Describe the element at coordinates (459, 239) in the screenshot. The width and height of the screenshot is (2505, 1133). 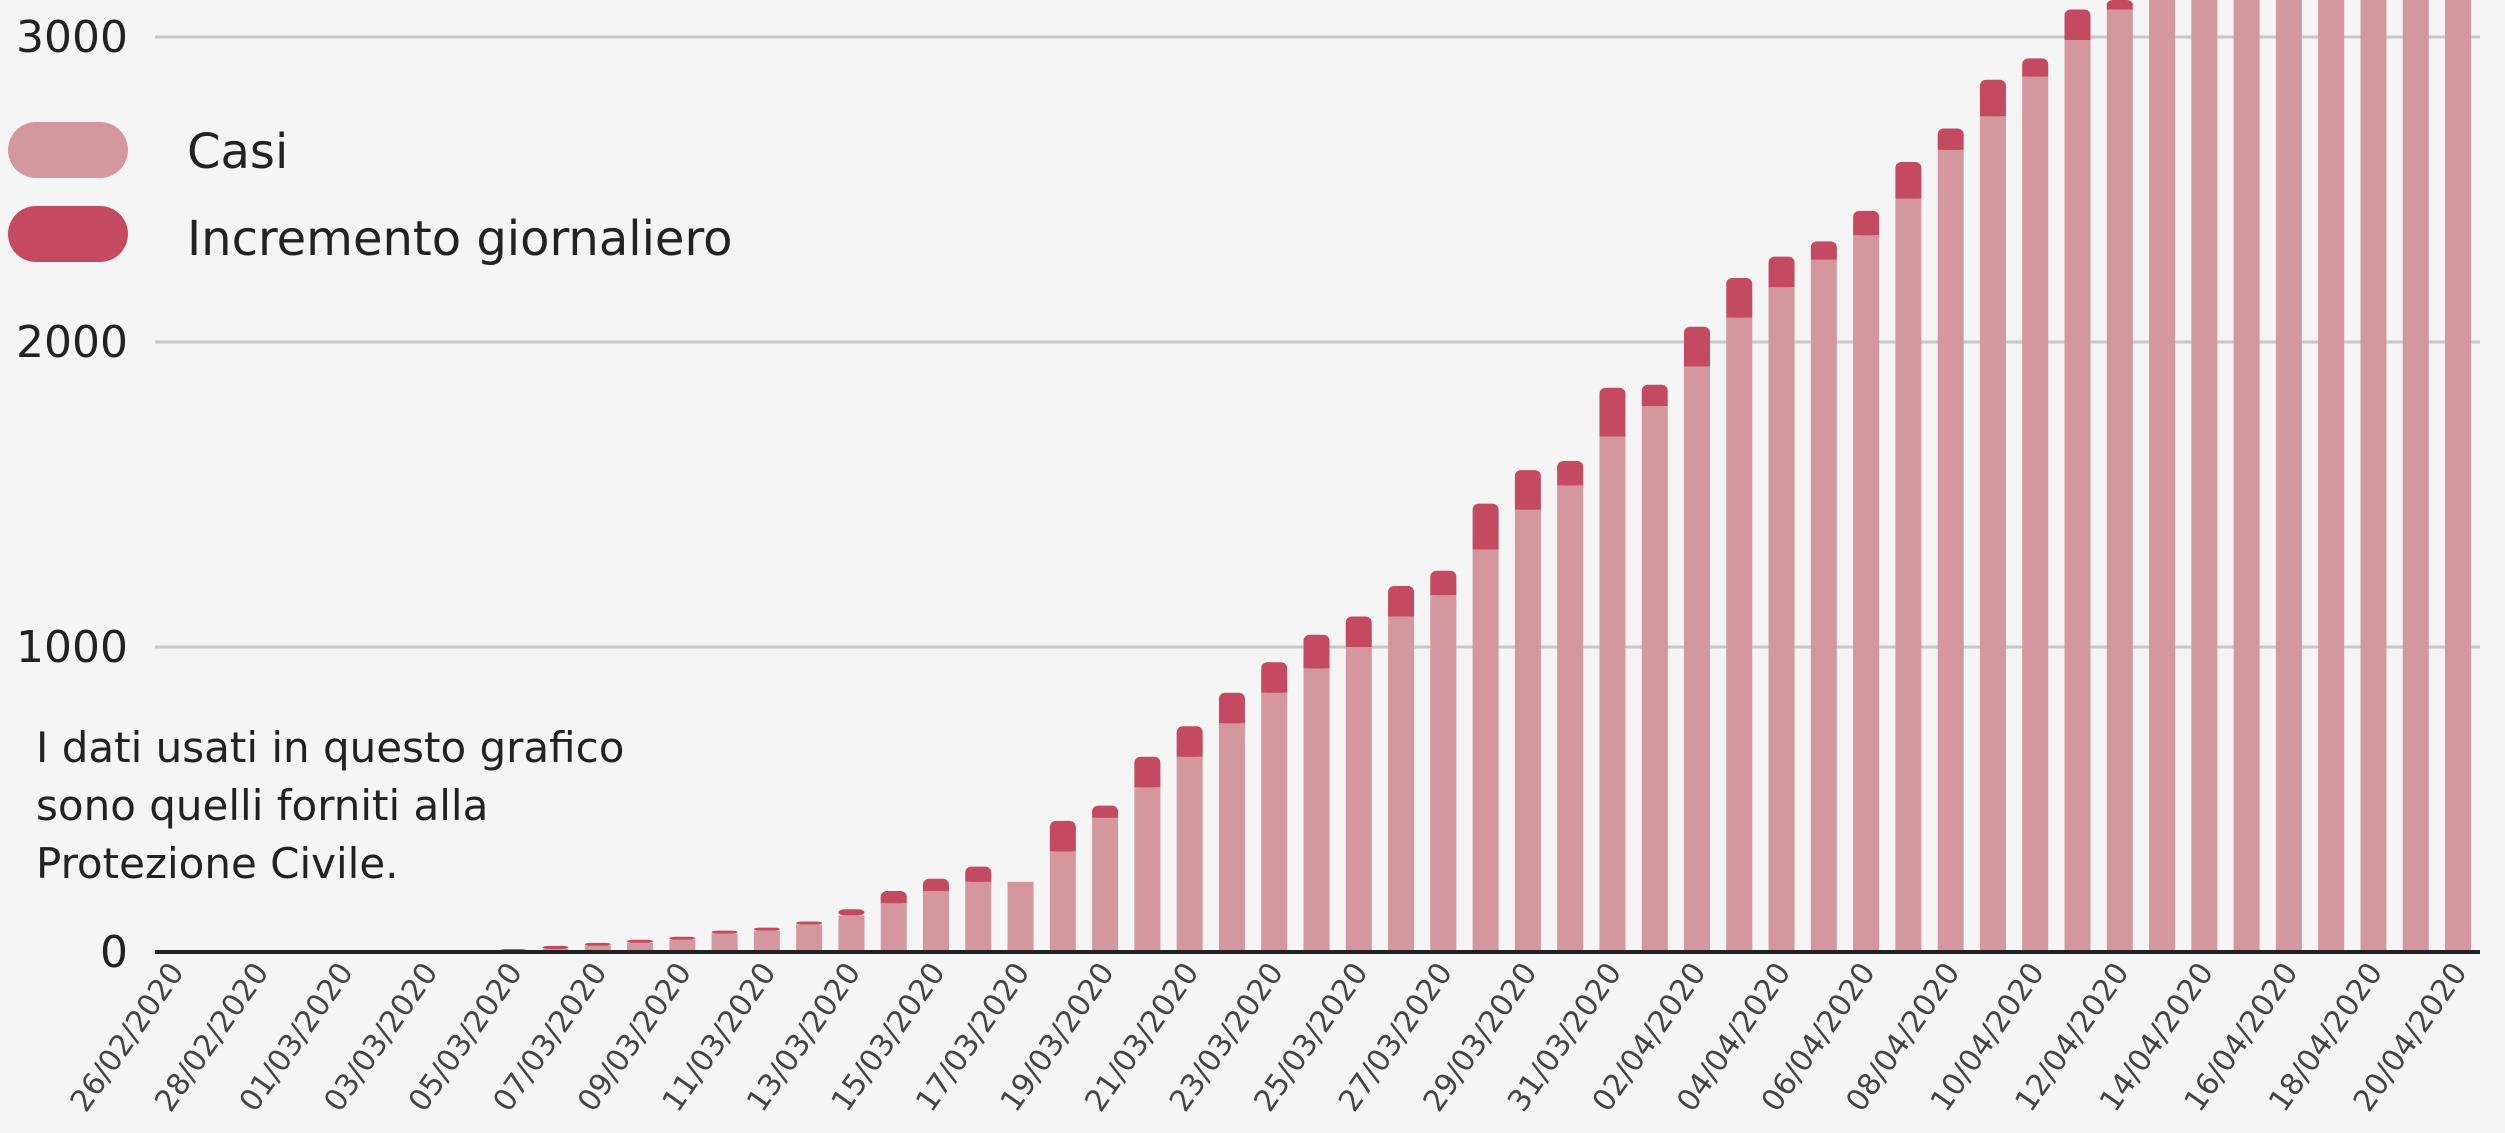
I see `legend-label-incremento: Incremento giornaliero` at that location.